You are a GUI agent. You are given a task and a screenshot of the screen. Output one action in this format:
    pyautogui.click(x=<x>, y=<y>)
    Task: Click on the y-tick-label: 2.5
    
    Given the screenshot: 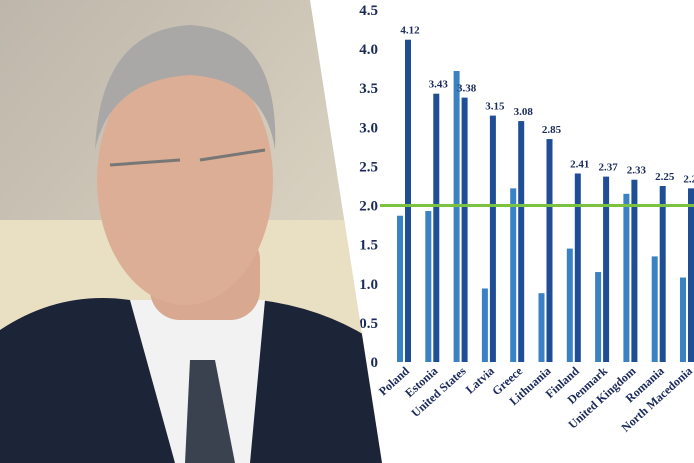 What is the action you would take?
    pyautogui.click(x=368, y=167)
    